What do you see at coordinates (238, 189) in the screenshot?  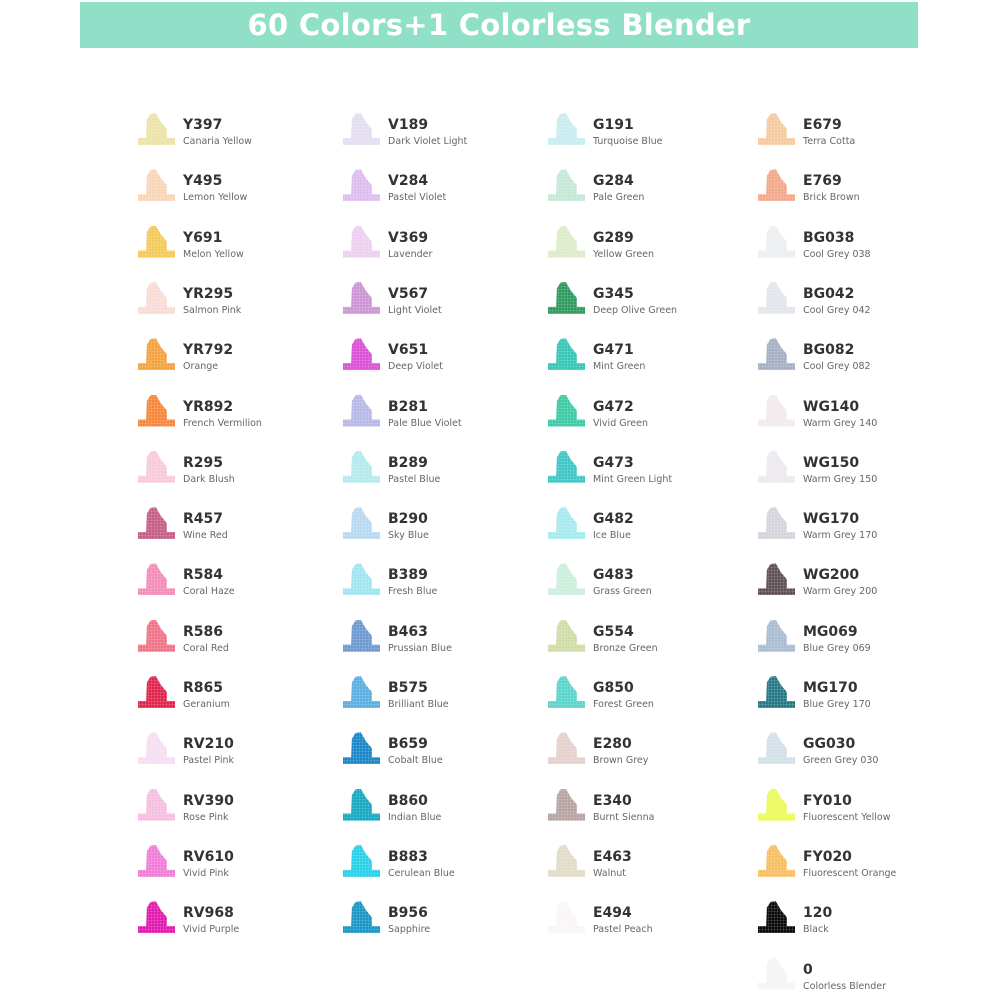 I see `color-item: Y495 Lemon Yellow` at bounding box center [238, 189].